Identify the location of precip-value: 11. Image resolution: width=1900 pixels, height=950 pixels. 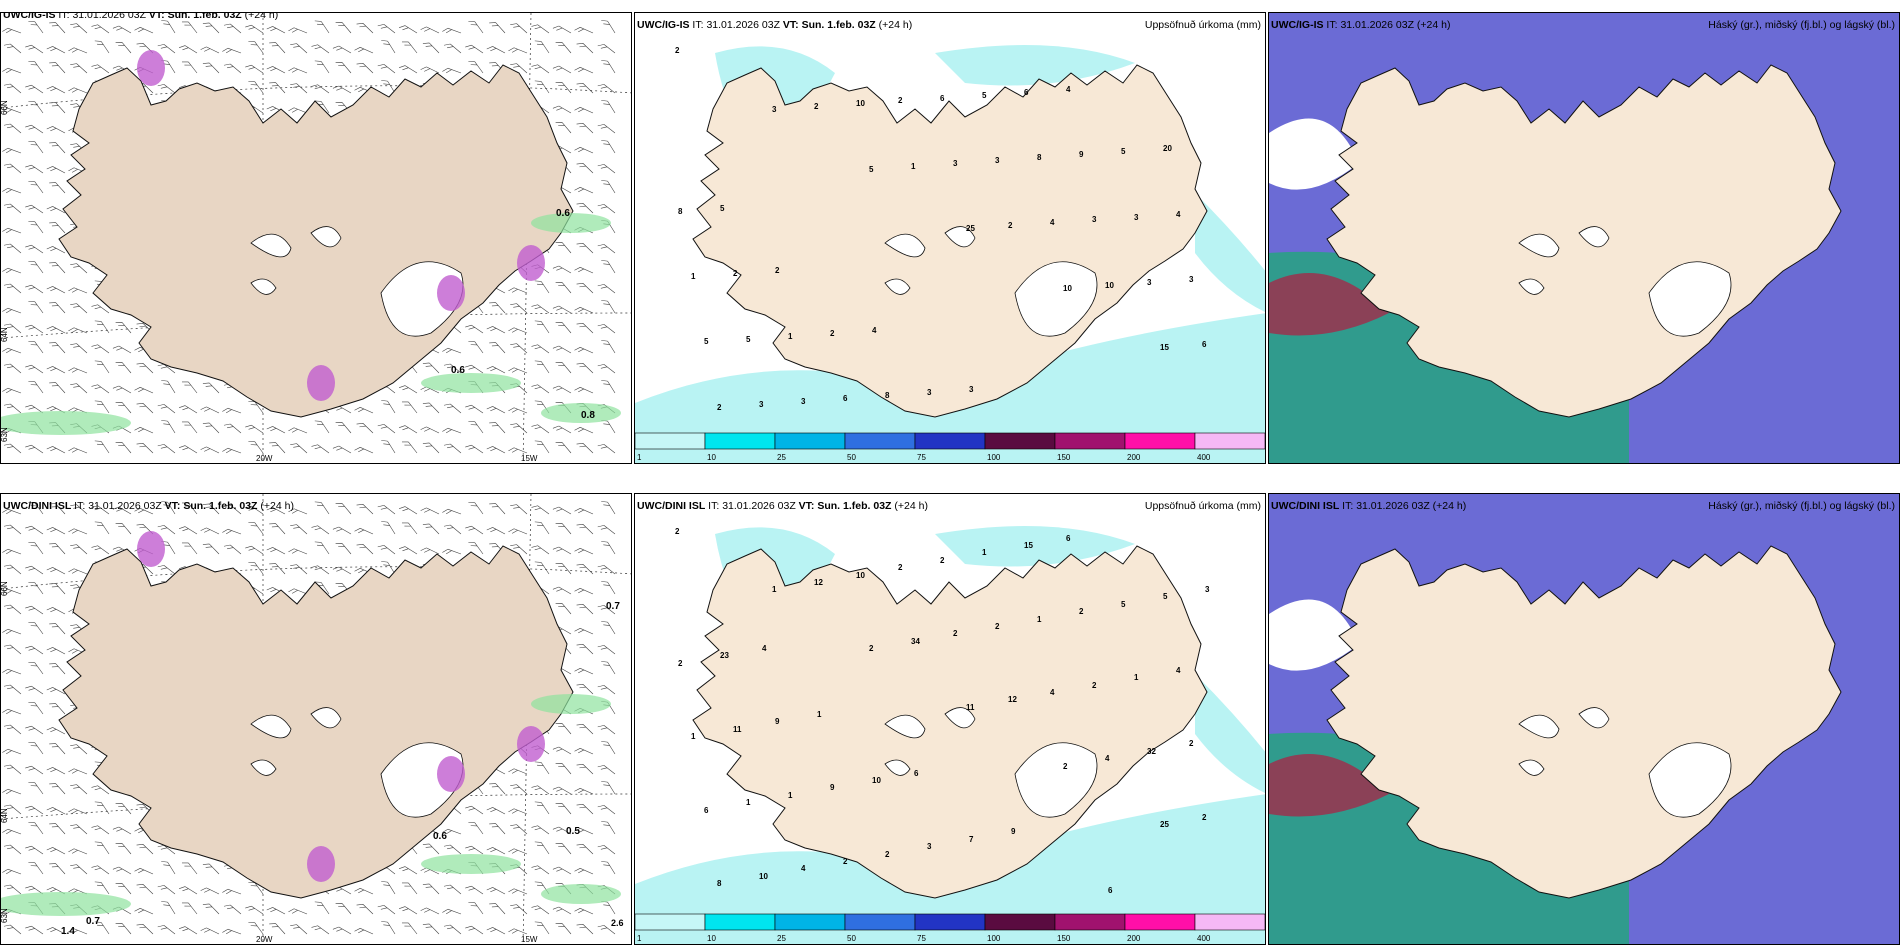
(737, 729).